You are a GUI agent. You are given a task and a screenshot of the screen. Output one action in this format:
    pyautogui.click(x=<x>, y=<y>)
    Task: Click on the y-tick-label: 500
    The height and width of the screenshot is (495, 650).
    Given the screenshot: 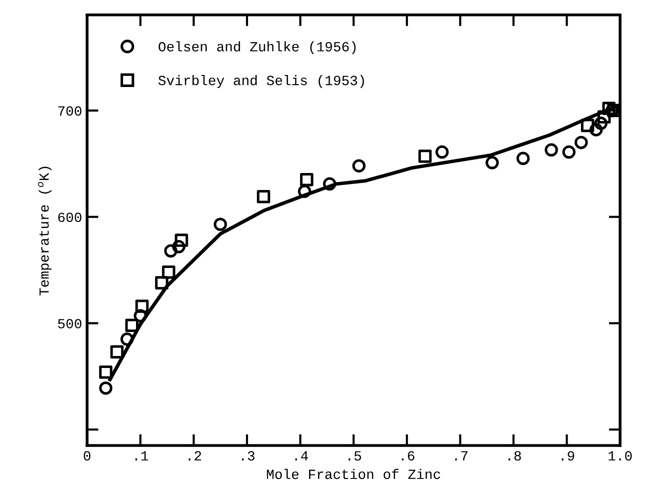 What is the action you would take?
    pyautogui.click(x=70, y=323)
    